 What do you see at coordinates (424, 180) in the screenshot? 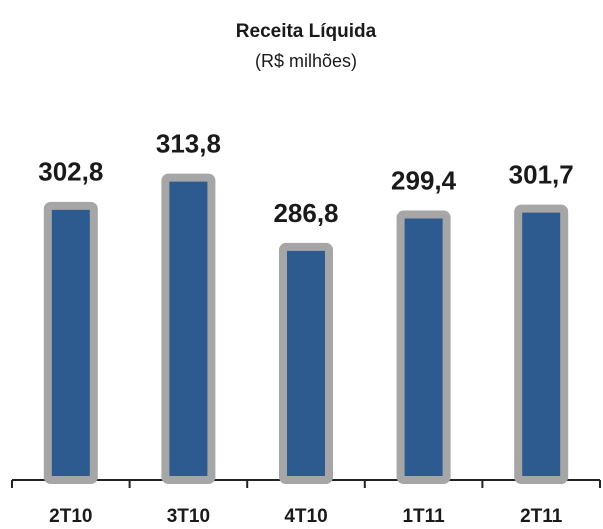
I see `value-label: 299,4` at bounding box center [424, 180].